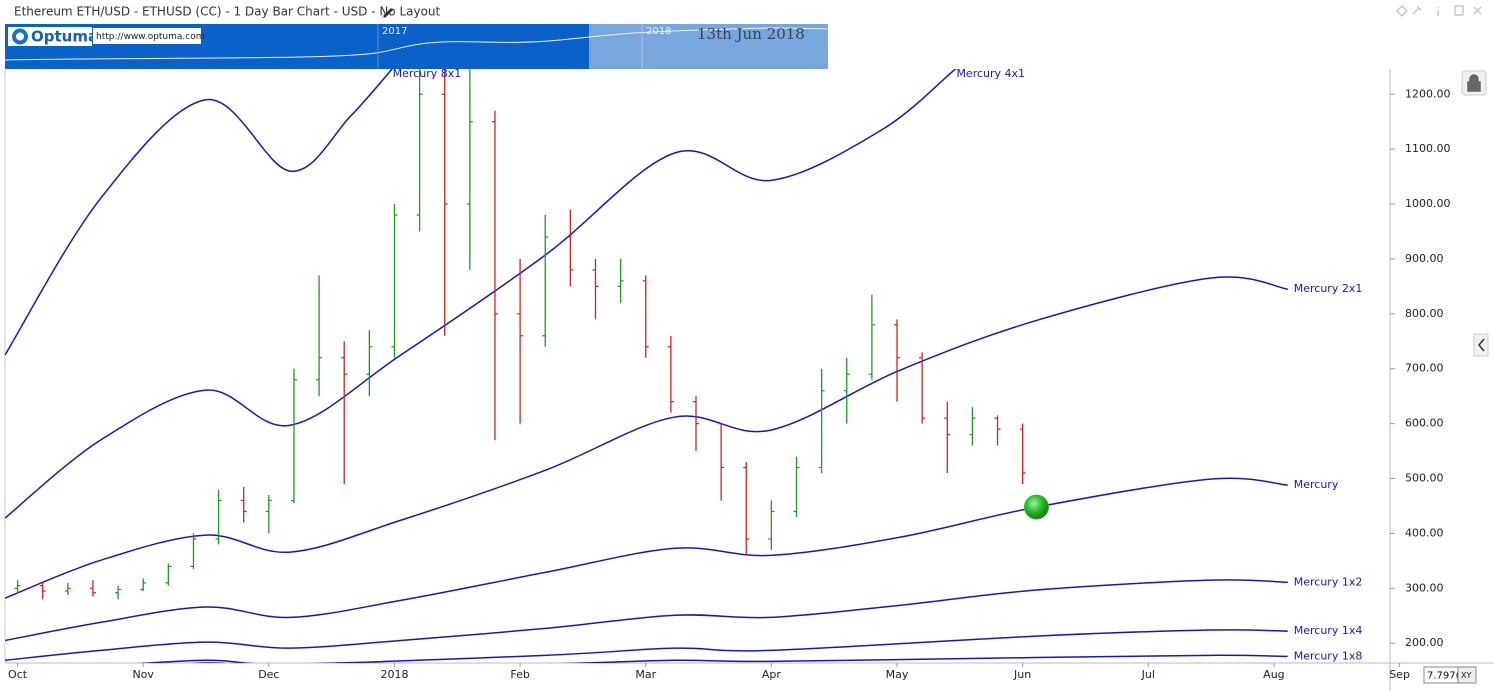  Describe the element at coordinates (658, 31) in the screenshot. I see `navigator-year: 2018` at that location.